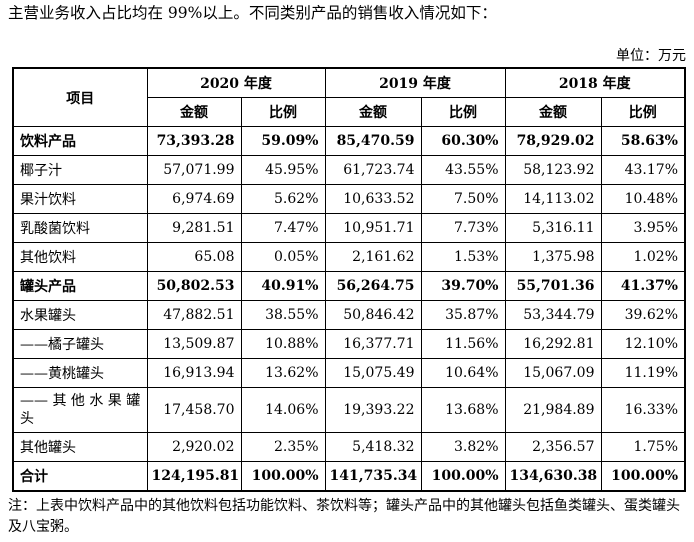  Describe the element at coordinates (283, 410) in the screenshot. I see `ratio-cell: 14.06%` at that location.